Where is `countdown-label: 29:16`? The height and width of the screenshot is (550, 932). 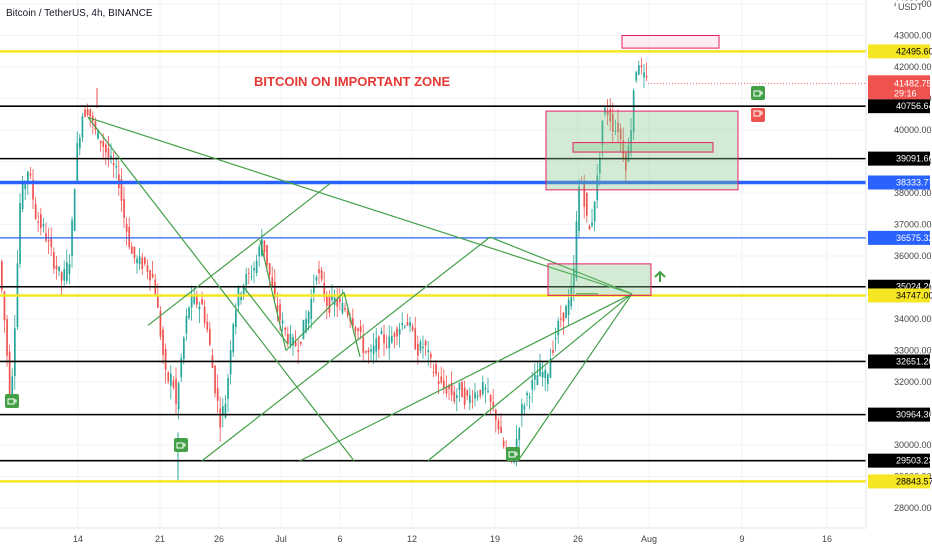 countdown-label: 29:16 is located at coordinates (905, 93).